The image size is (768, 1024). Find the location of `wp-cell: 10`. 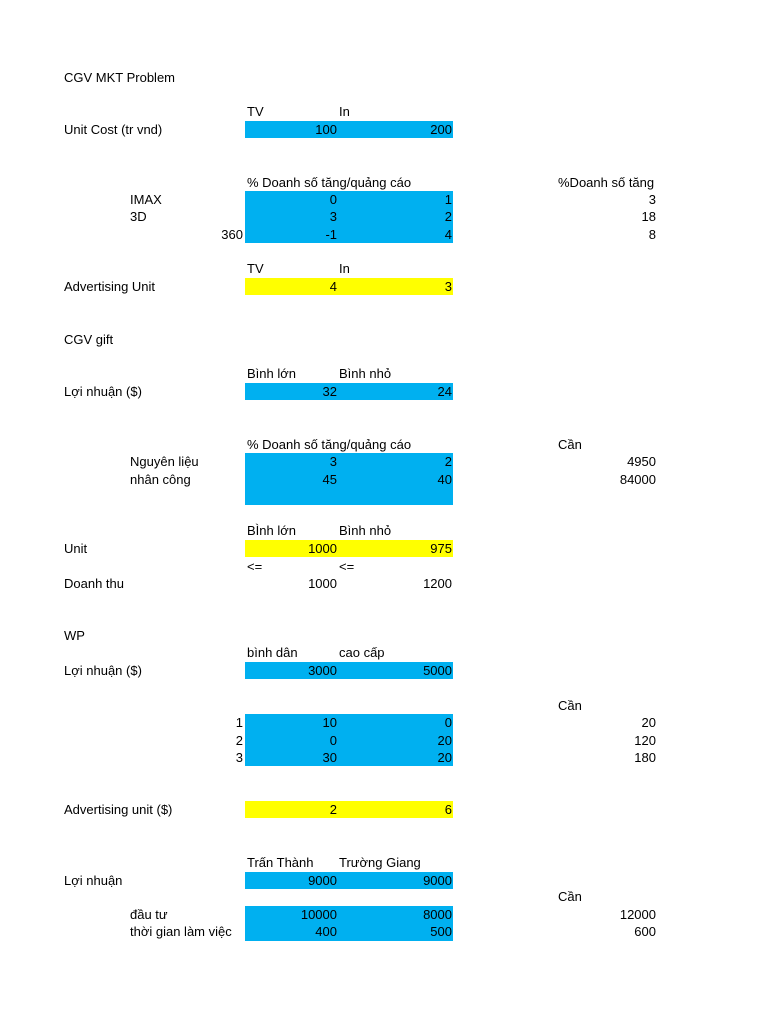

wp-cell: 10 is located at coordinates (329, 722).